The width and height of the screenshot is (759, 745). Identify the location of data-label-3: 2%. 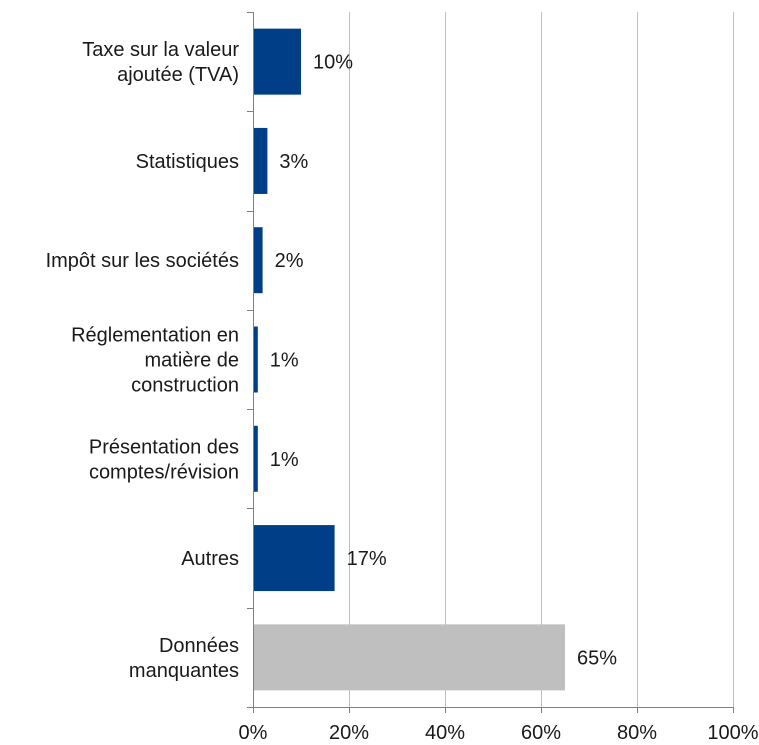
(289, 261).